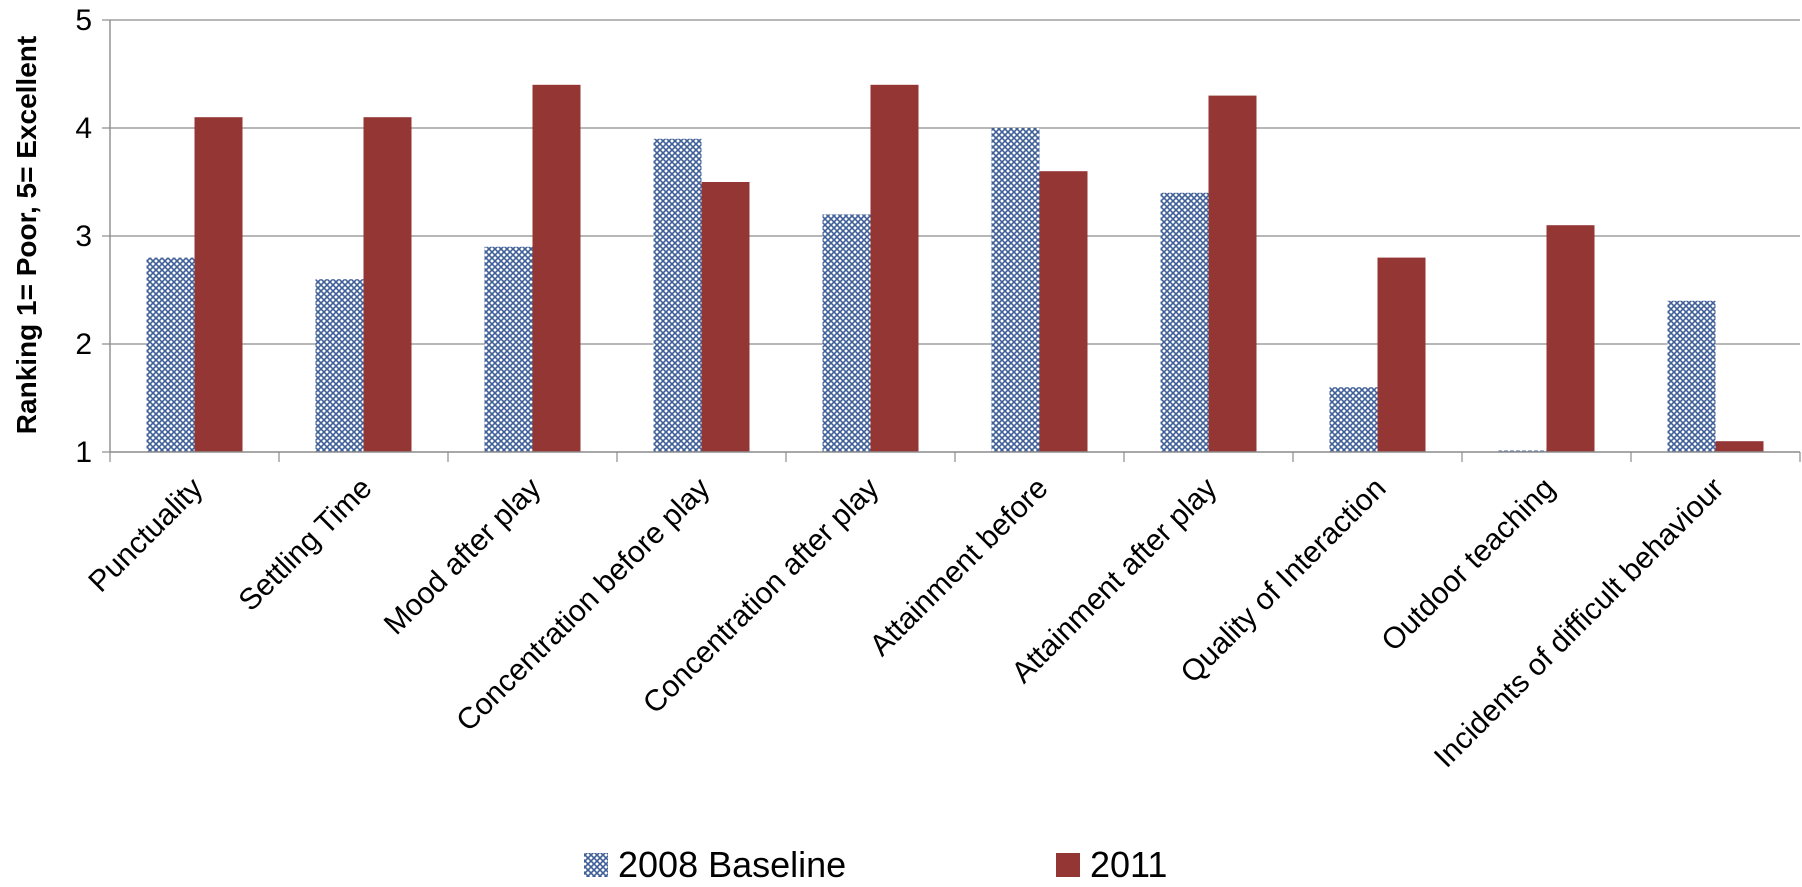  Describe the element at coordinates (875, 864) in the screenshot. I see `legend: 2008 Baseline 2011` at that location.